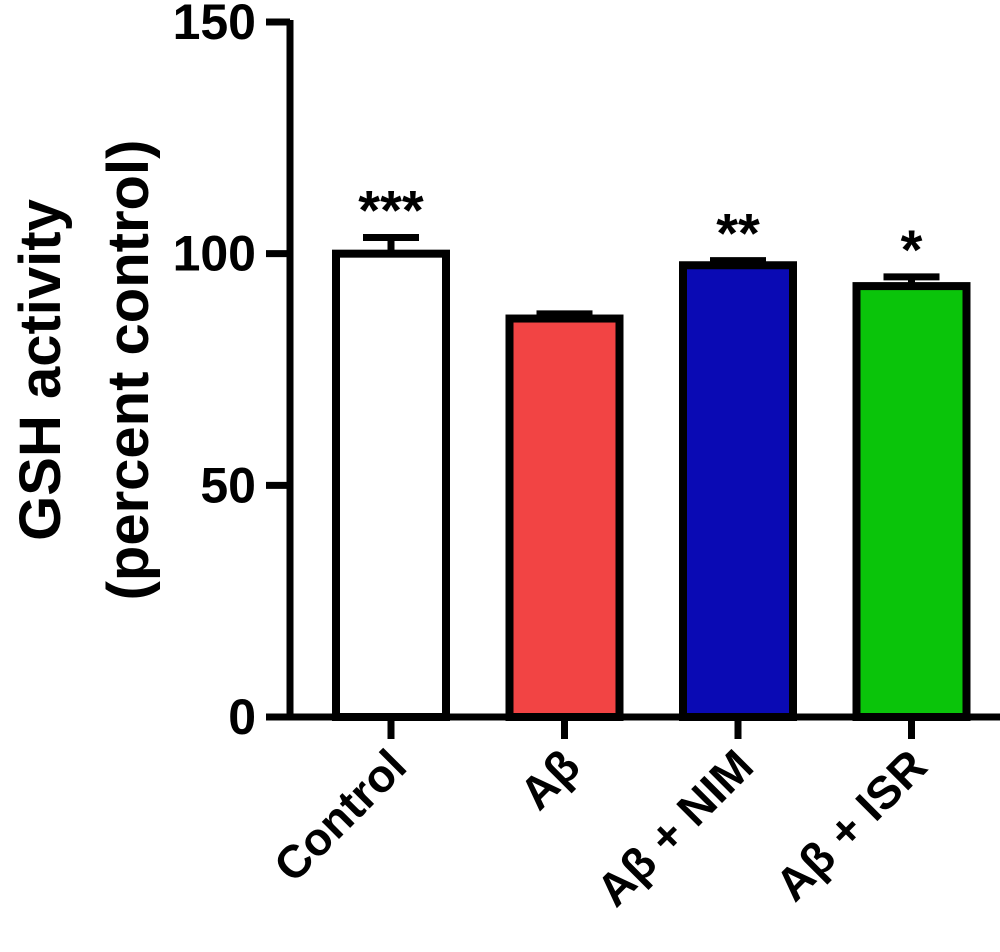 The width and height of the screenshot is (1000, 952). What do you see at coordinates (40, 370) in the screenshot?
I see `y-axis-title-line1: GSH activity` at bounding box center [40, 370].